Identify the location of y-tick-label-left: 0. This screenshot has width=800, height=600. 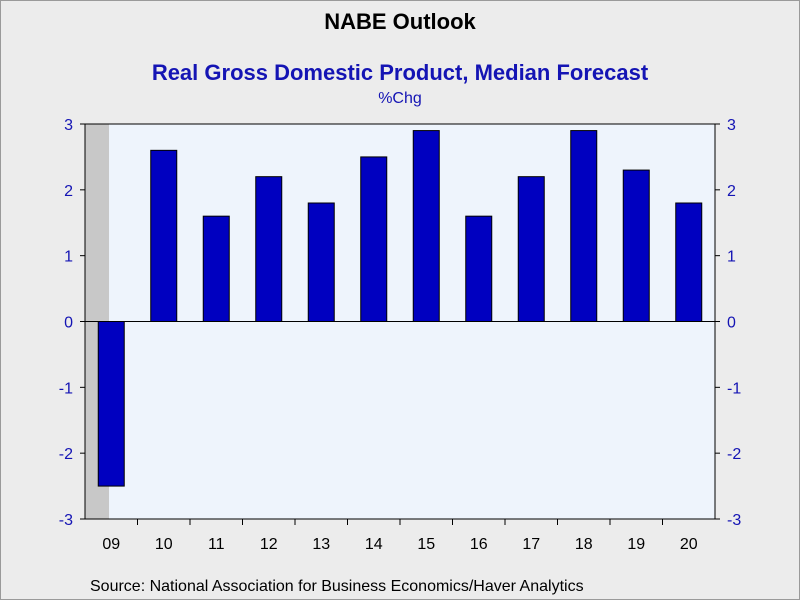
(68, 323).